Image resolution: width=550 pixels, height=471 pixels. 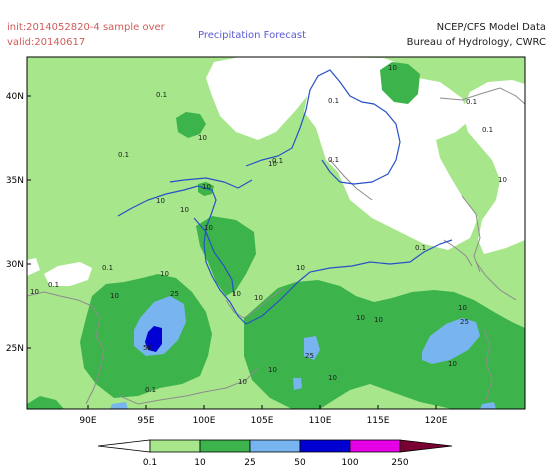 What do you see at coordinates (150, 463) in the screenshot?
I see `legend-label: 0.1` at bounding box center [150, 463].